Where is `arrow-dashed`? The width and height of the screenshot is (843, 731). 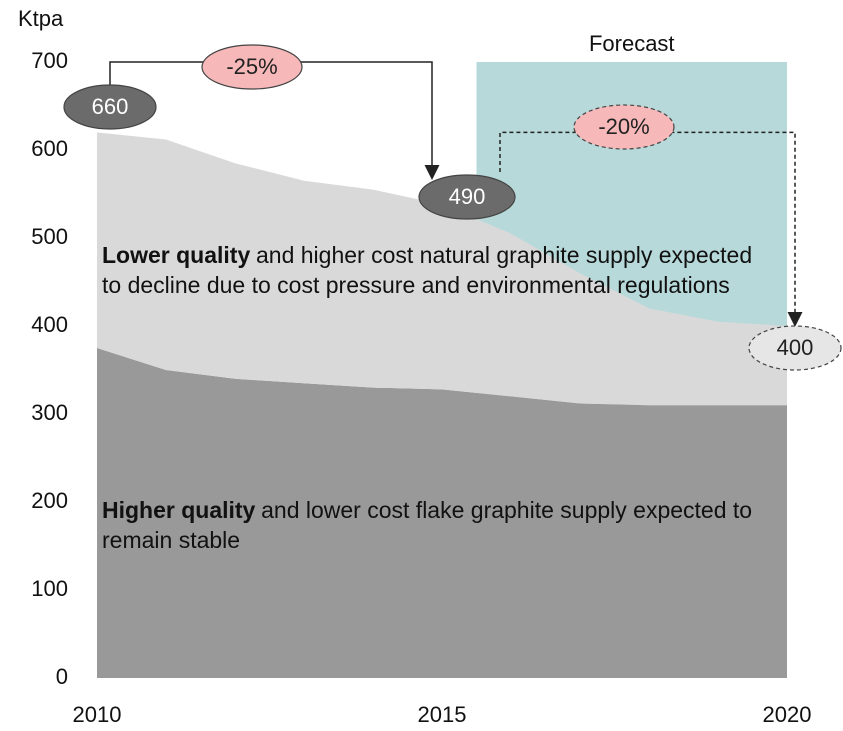 arrow-dashed is located at coordinates (651, 229).